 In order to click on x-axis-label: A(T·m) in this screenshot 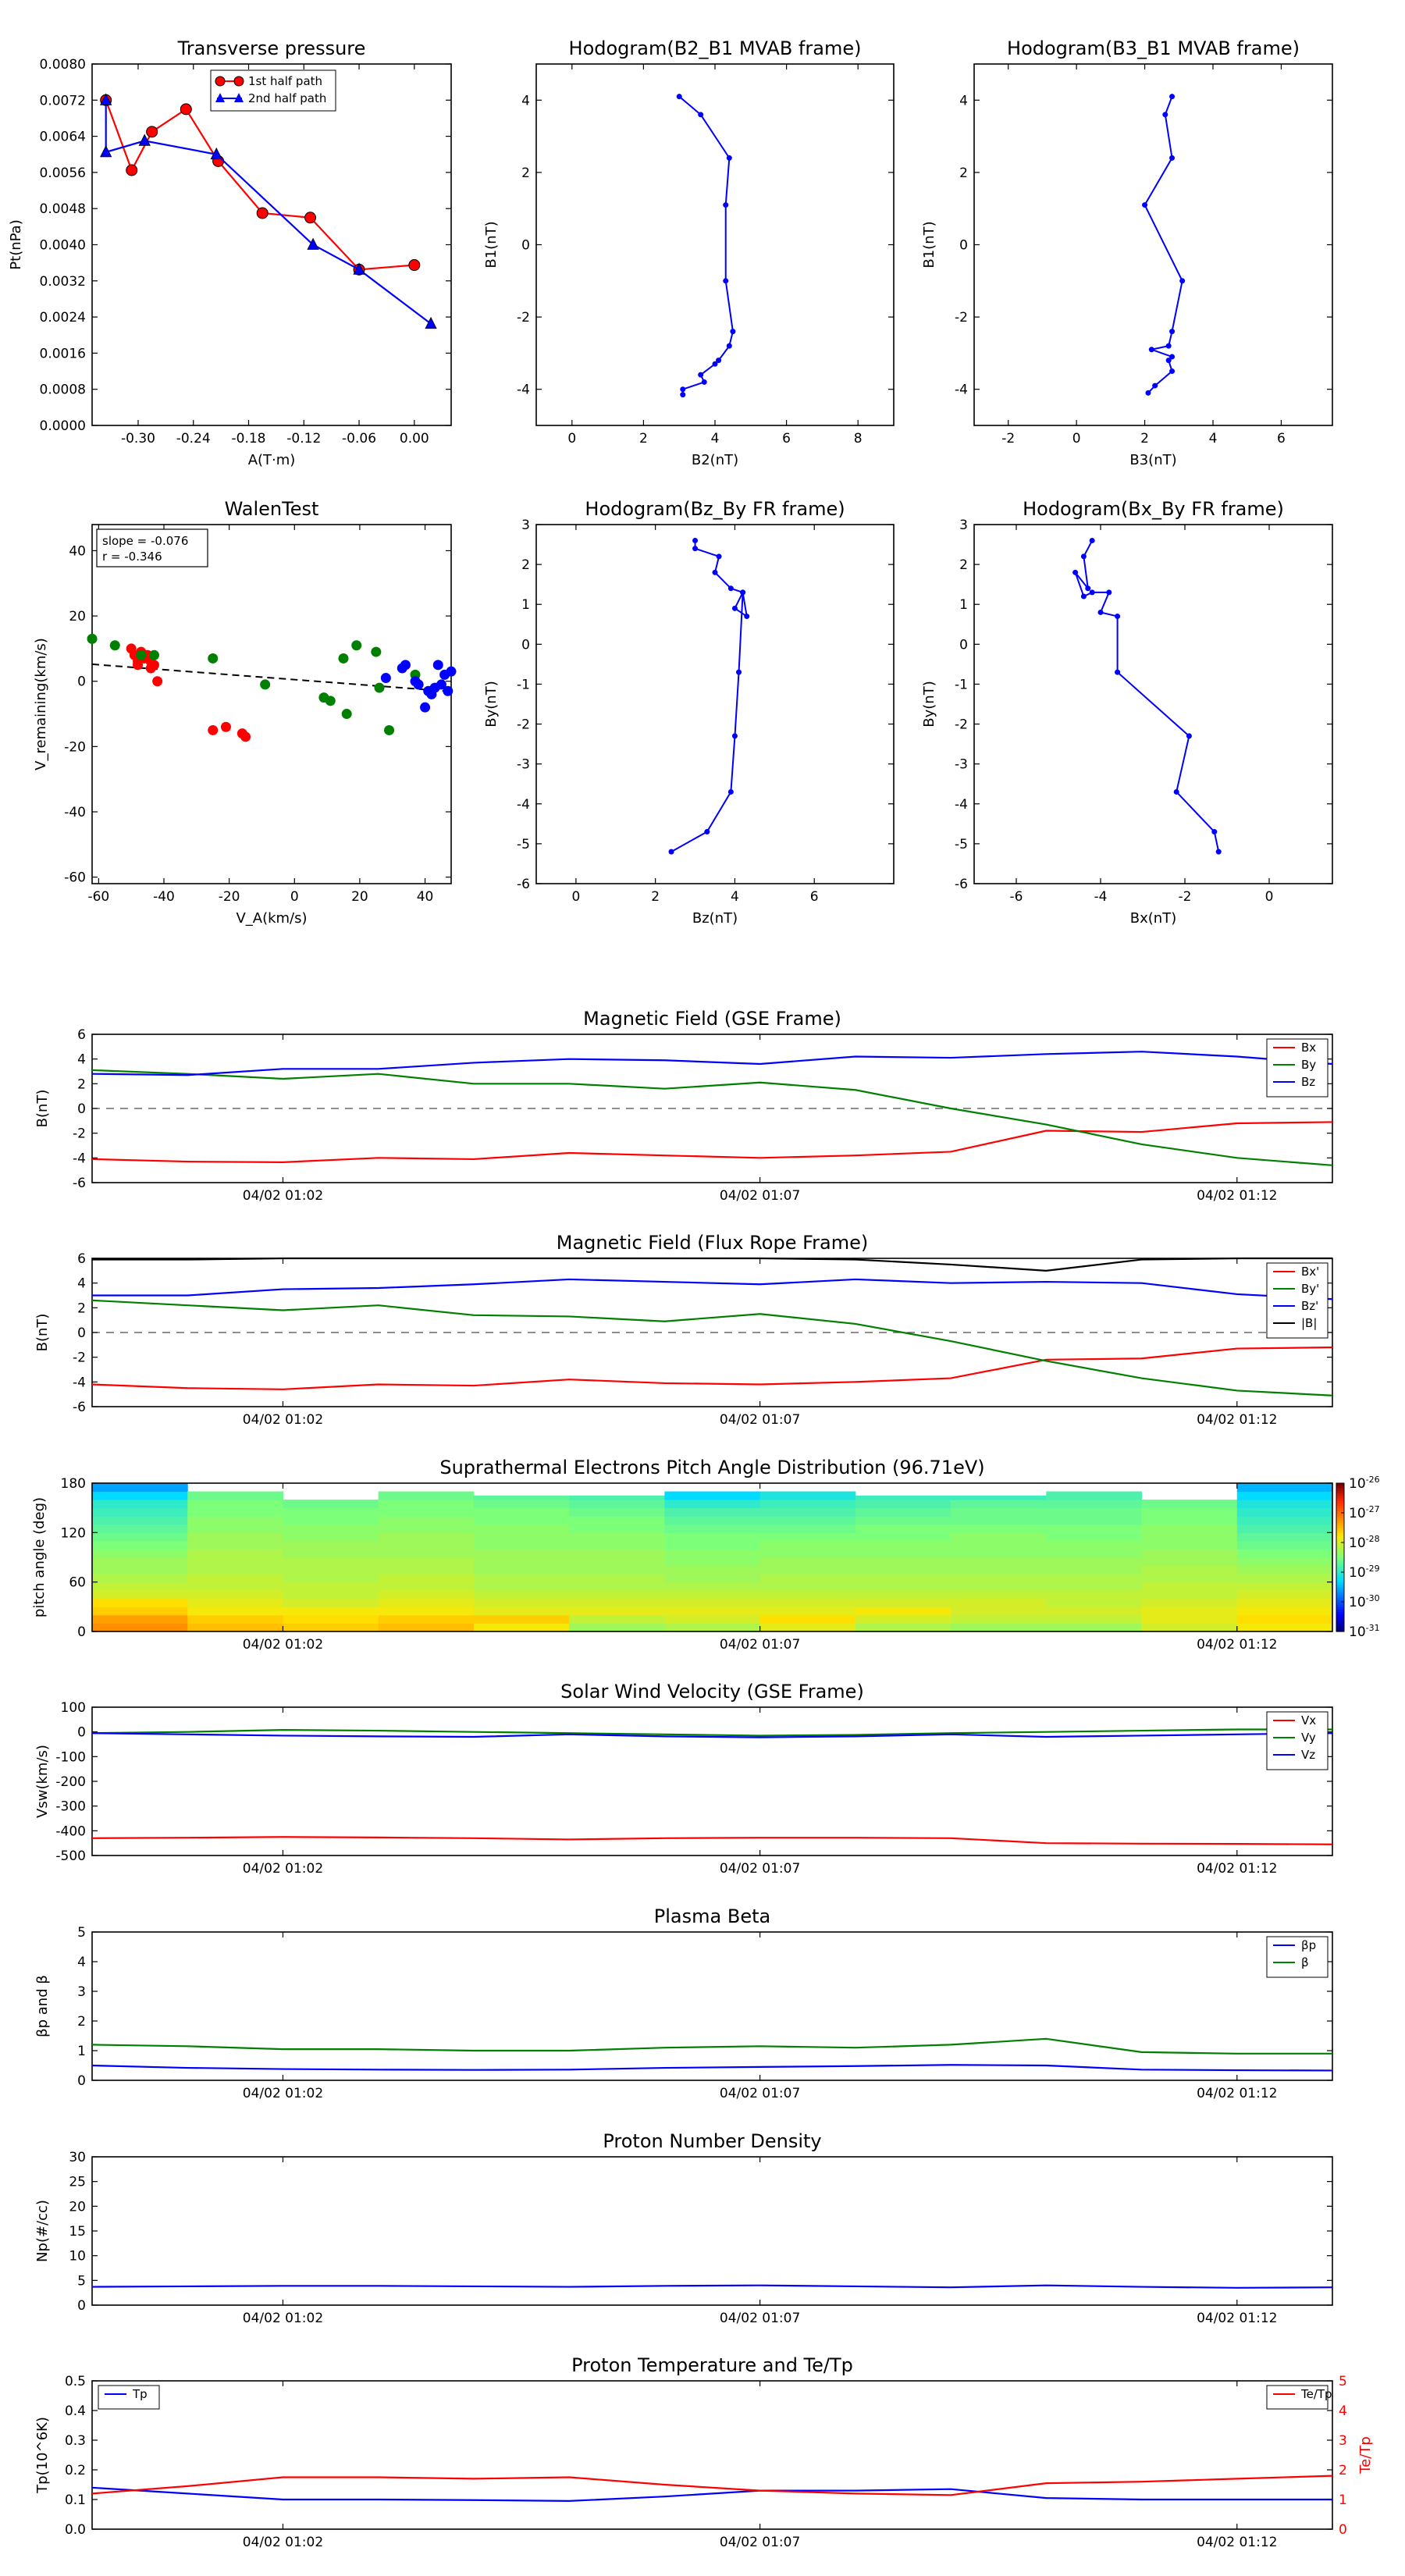, I will do `click(272, 460)`.